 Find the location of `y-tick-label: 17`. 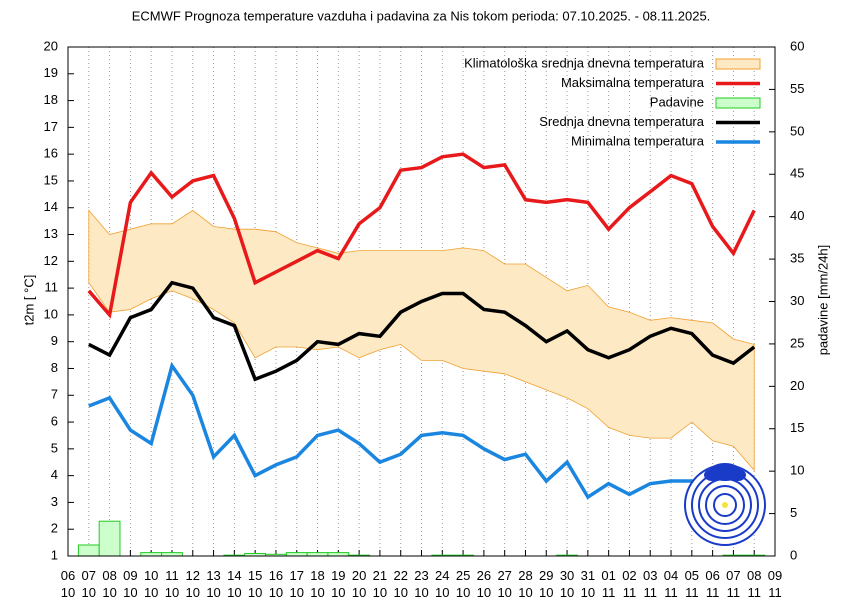

y-tick-label: 17 is located at coordinates (51, 126).